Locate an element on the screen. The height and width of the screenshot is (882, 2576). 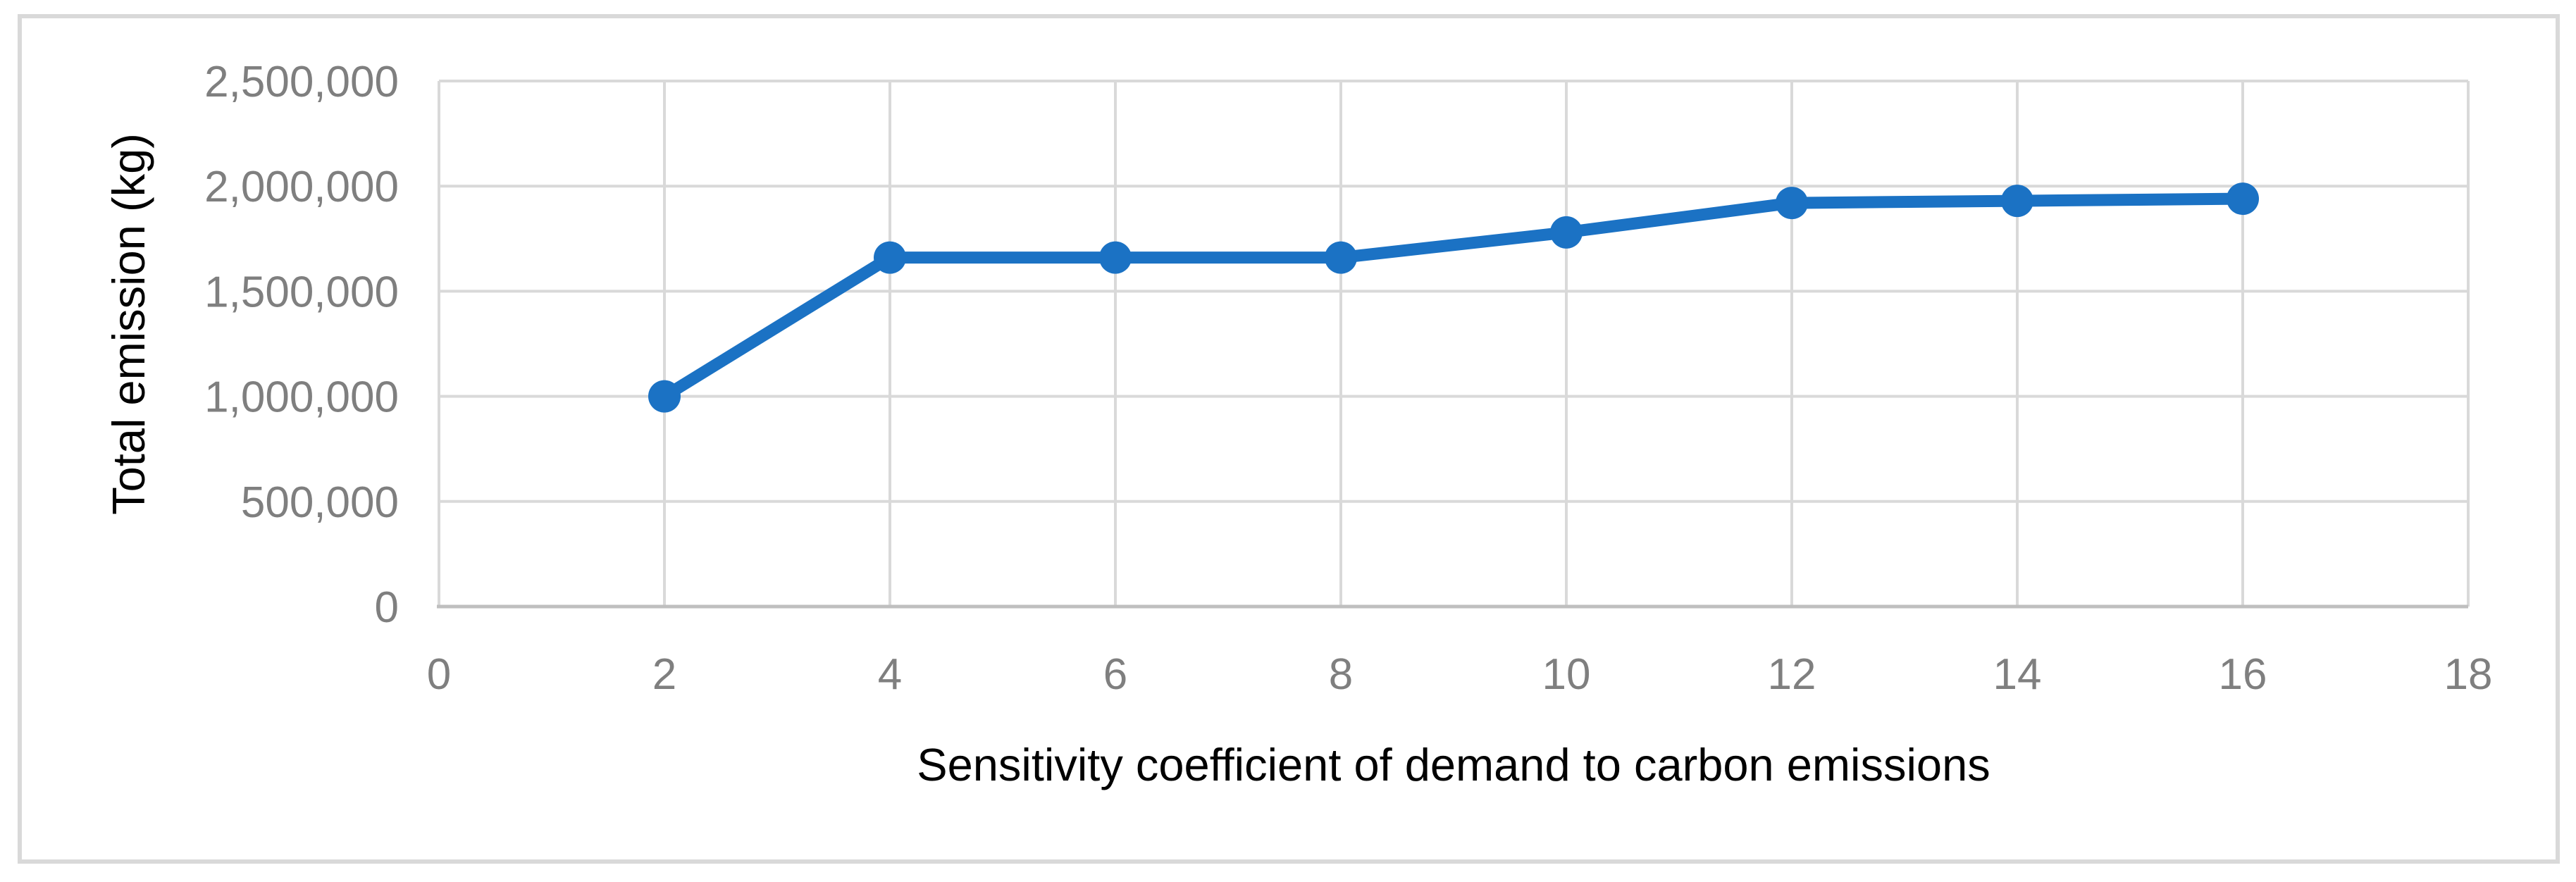
y-tick-label: 2,500,000 is located at coordinates (301, 82).